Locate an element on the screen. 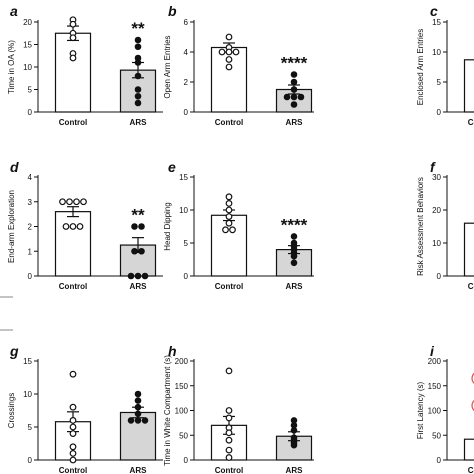 The image size is (474, 474). panel-letter: d is located at coordinates (14, 167).